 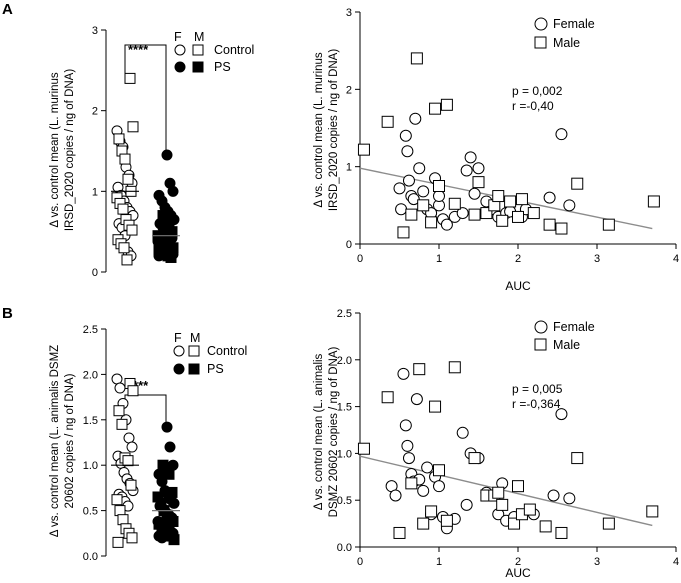 What do you see at coordinates (195, 338) in the screenshot?
I see `bar-b-legend-m: M` at bounding box center [195, 338].